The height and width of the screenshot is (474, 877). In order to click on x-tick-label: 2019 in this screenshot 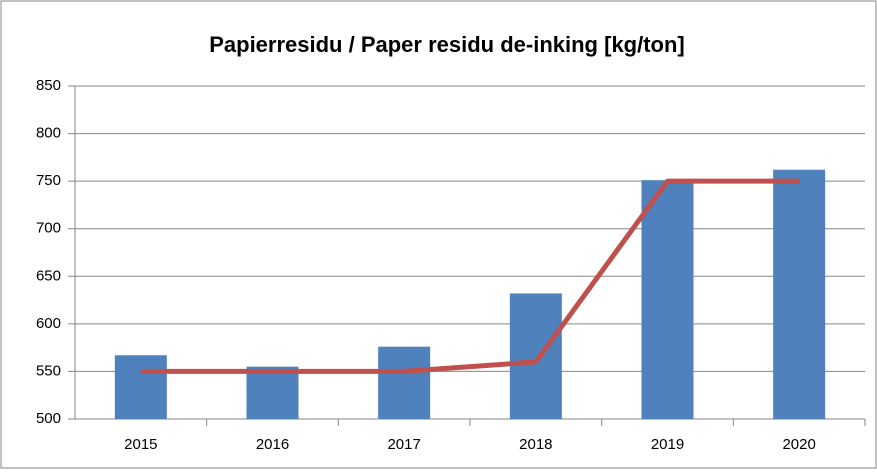, I will do `click(667, 444)`.